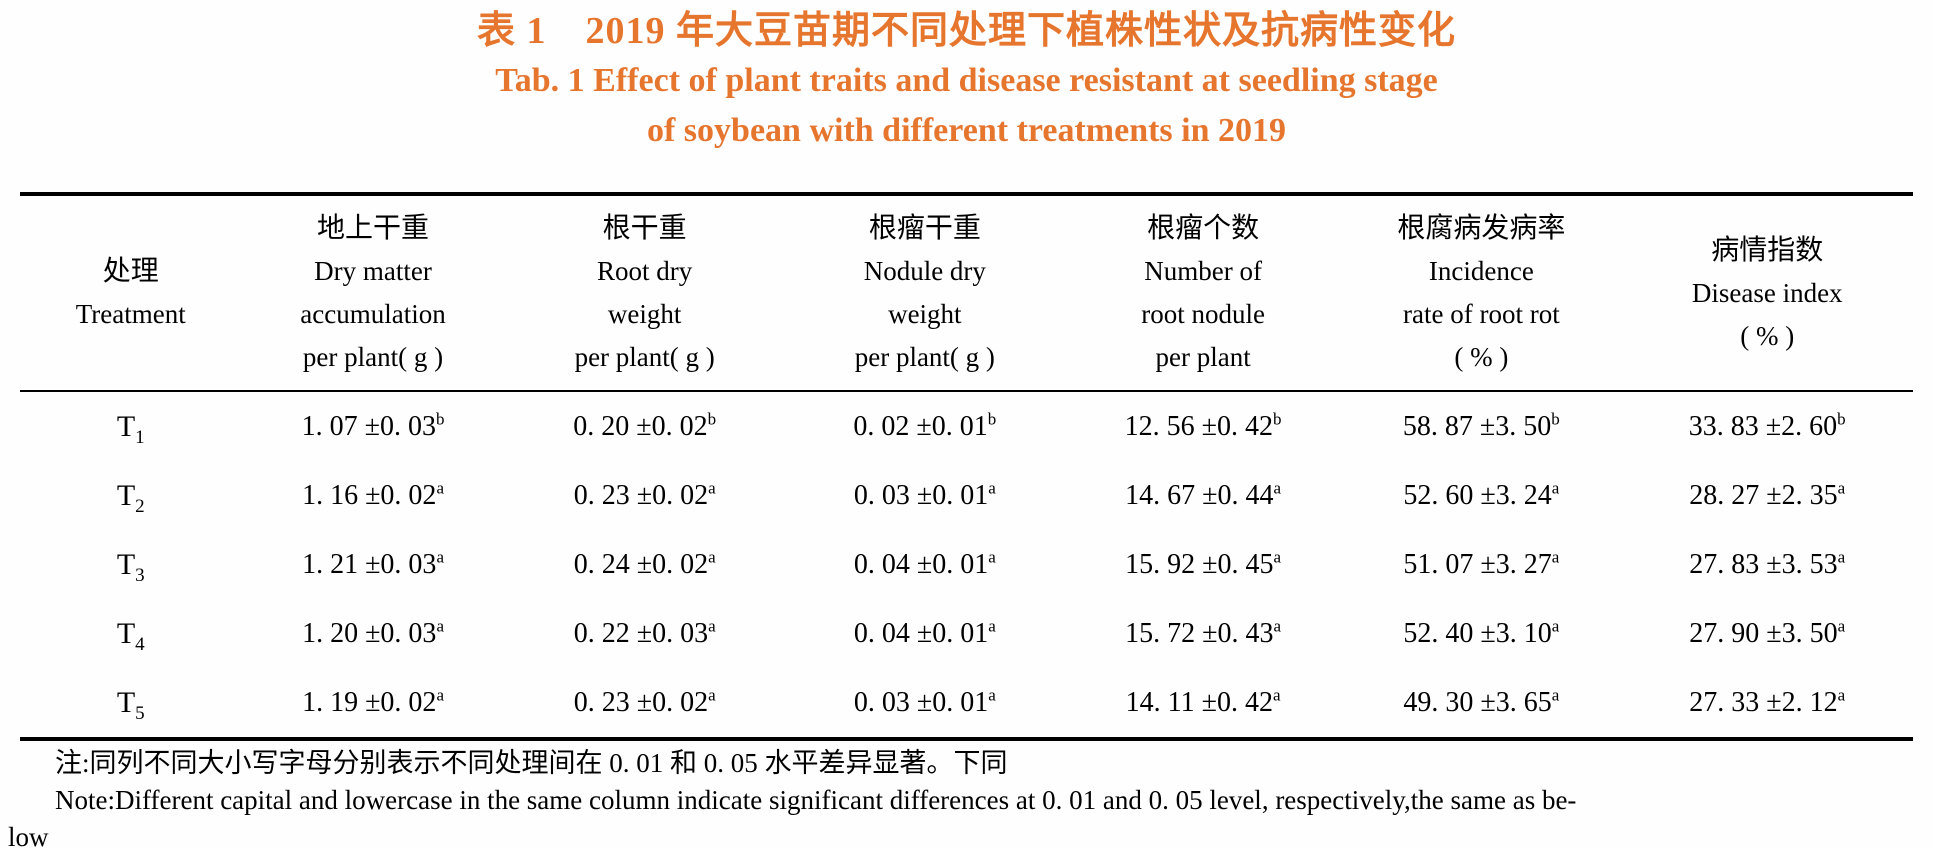 The width and height of the screenshot is (1933, 848). I want to click on value-text: 0. 20 ±0. 02, so click(640, 426).